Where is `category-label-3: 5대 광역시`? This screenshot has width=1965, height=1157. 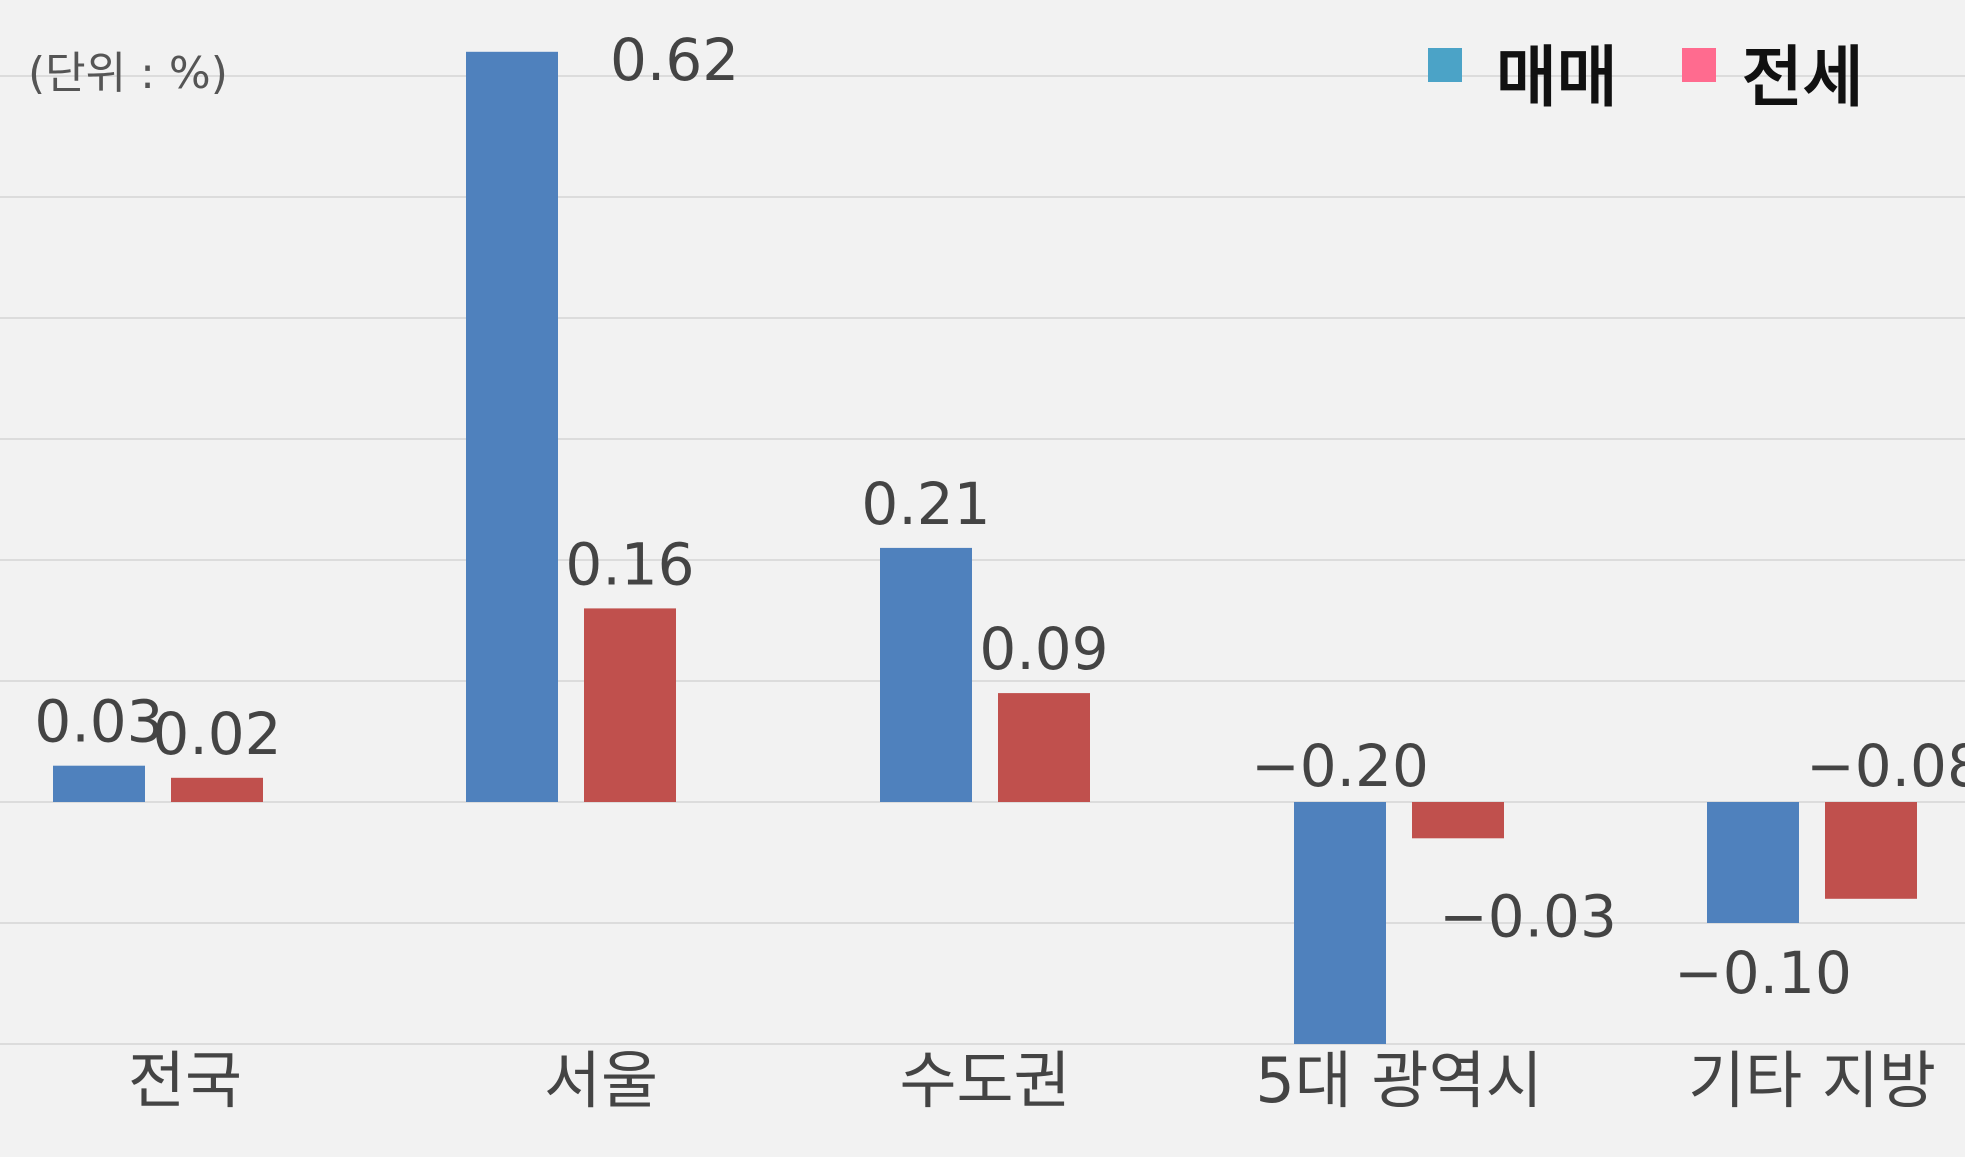 category-label-3: 5대 광역시 is located at coordinates (1398, 1080).